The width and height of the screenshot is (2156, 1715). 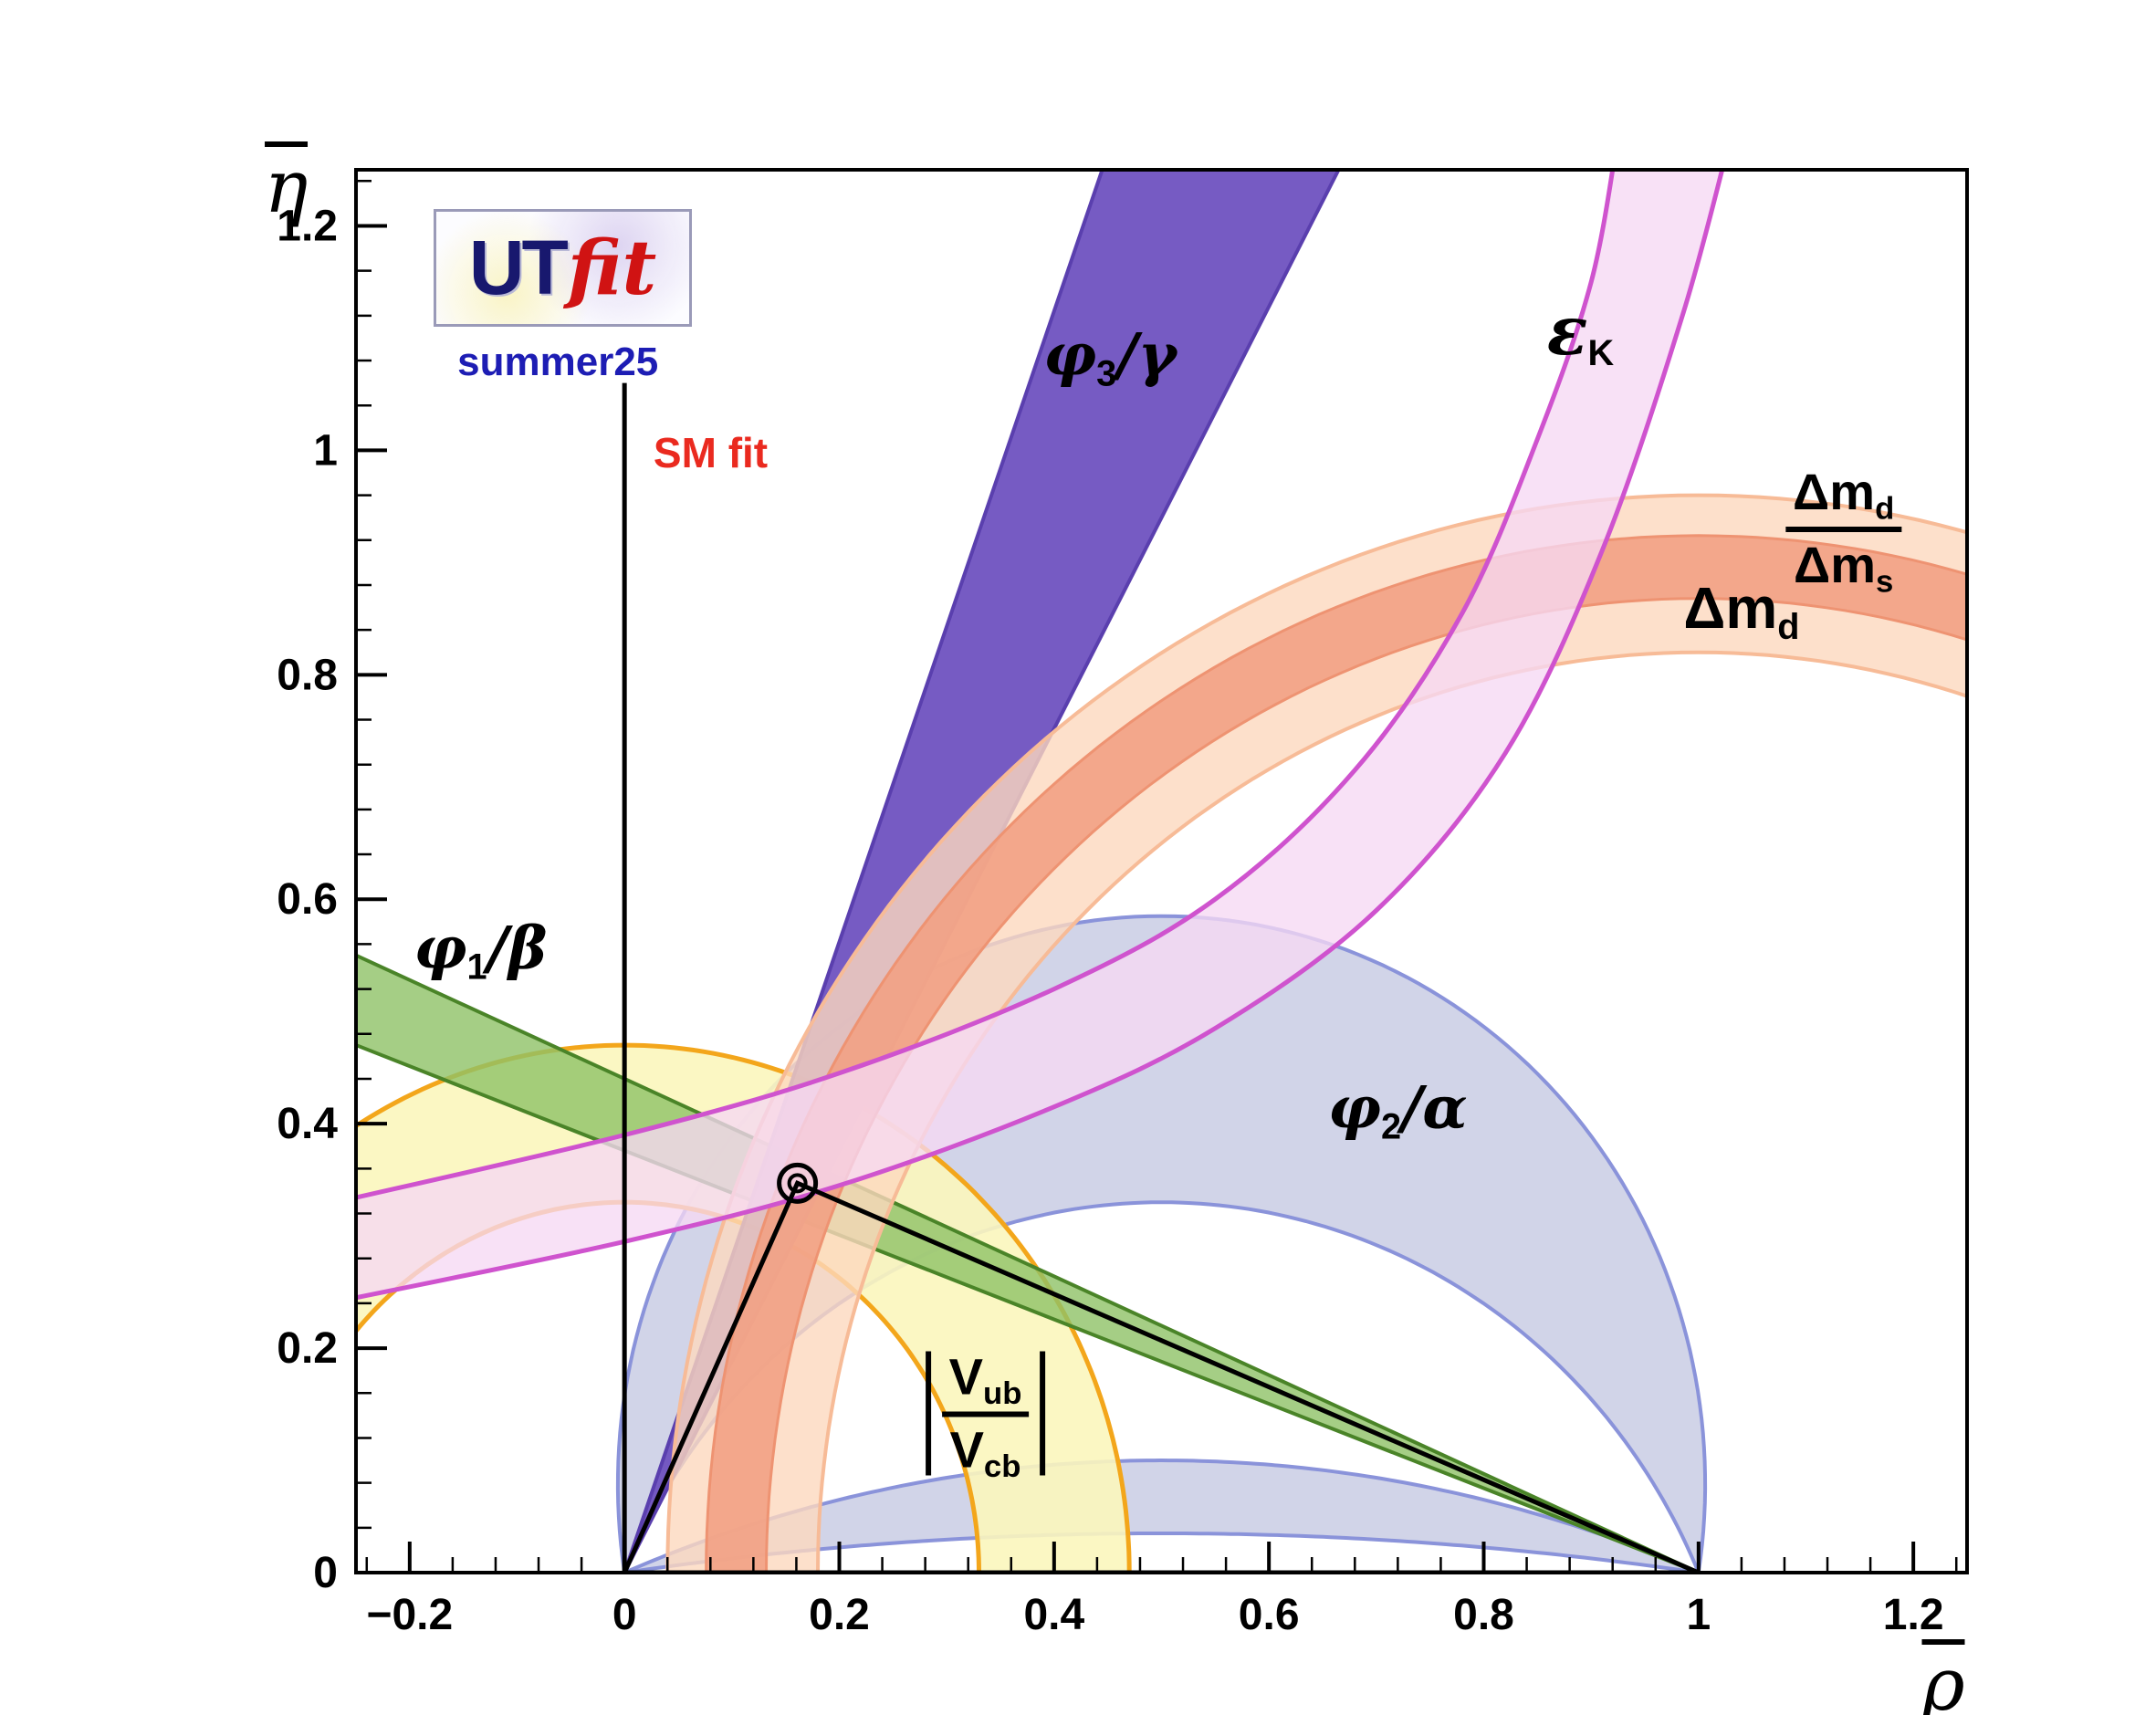 I want to click on best-fit-marker-outer, so click(x=798, y=1183).